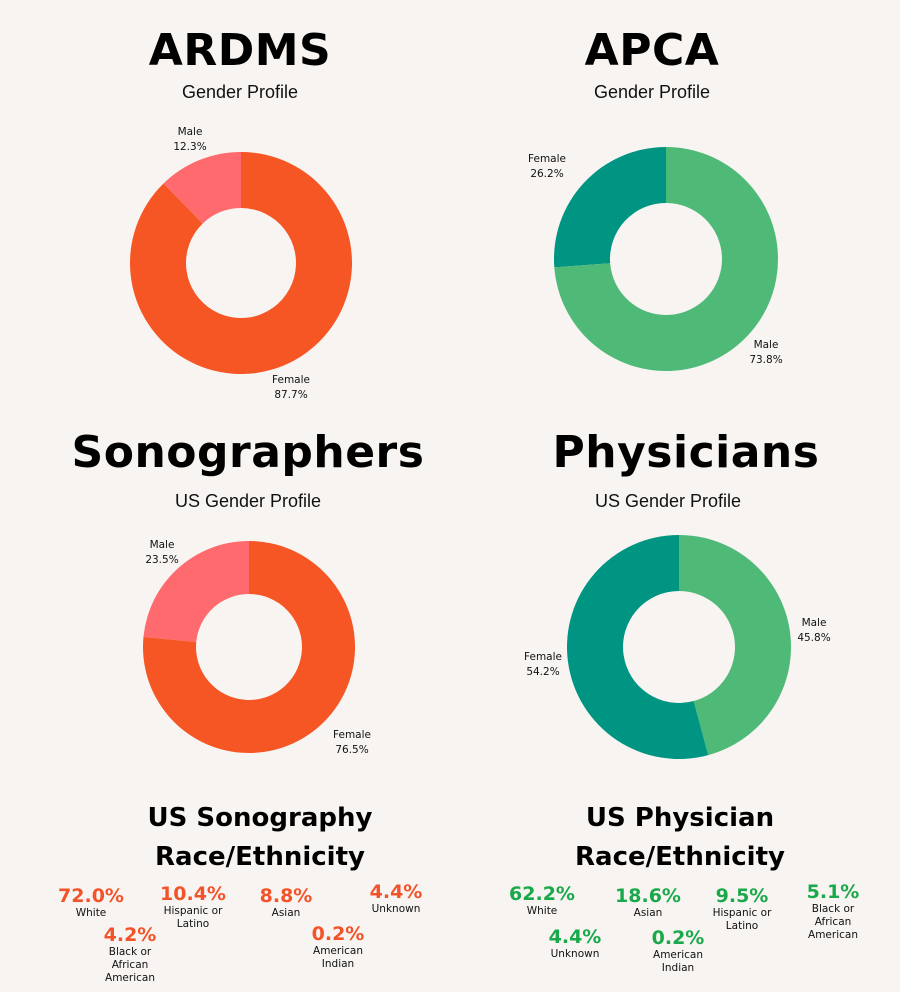 This screenshot has width=900, height=992. What do you see at coordinates (686, 452) in the screenshot?
I see `chart-title-physicians: Physicians` at bounding box center [686, 452].